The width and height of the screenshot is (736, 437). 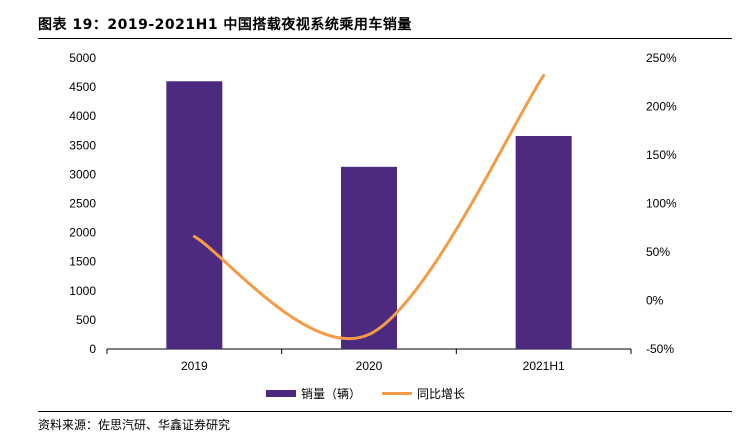 I want to click on source-rule, so click(x=385, y=411).